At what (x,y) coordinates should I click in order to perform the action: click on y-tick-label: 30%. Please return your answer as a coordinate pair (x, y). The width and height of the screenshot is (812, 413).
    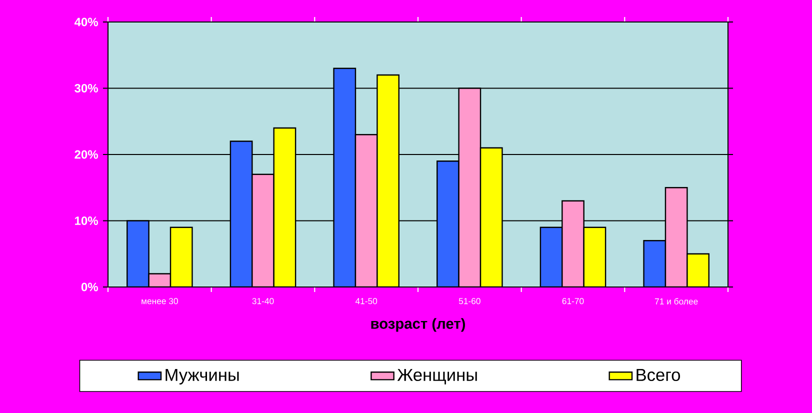
    Looking at the image, I should click on (86, 88).